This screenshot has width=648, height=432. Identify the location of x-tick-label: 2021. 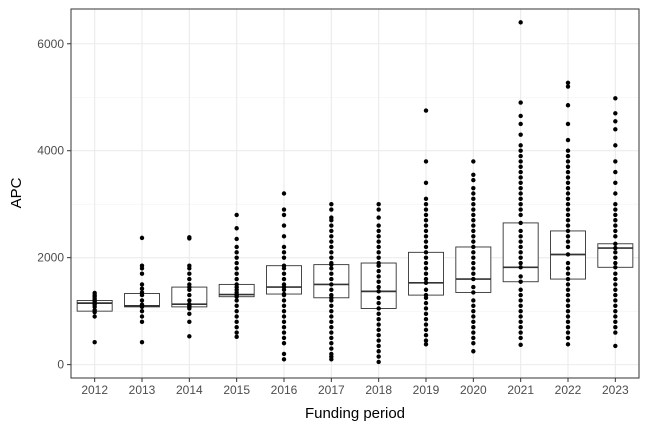
(520, 390).